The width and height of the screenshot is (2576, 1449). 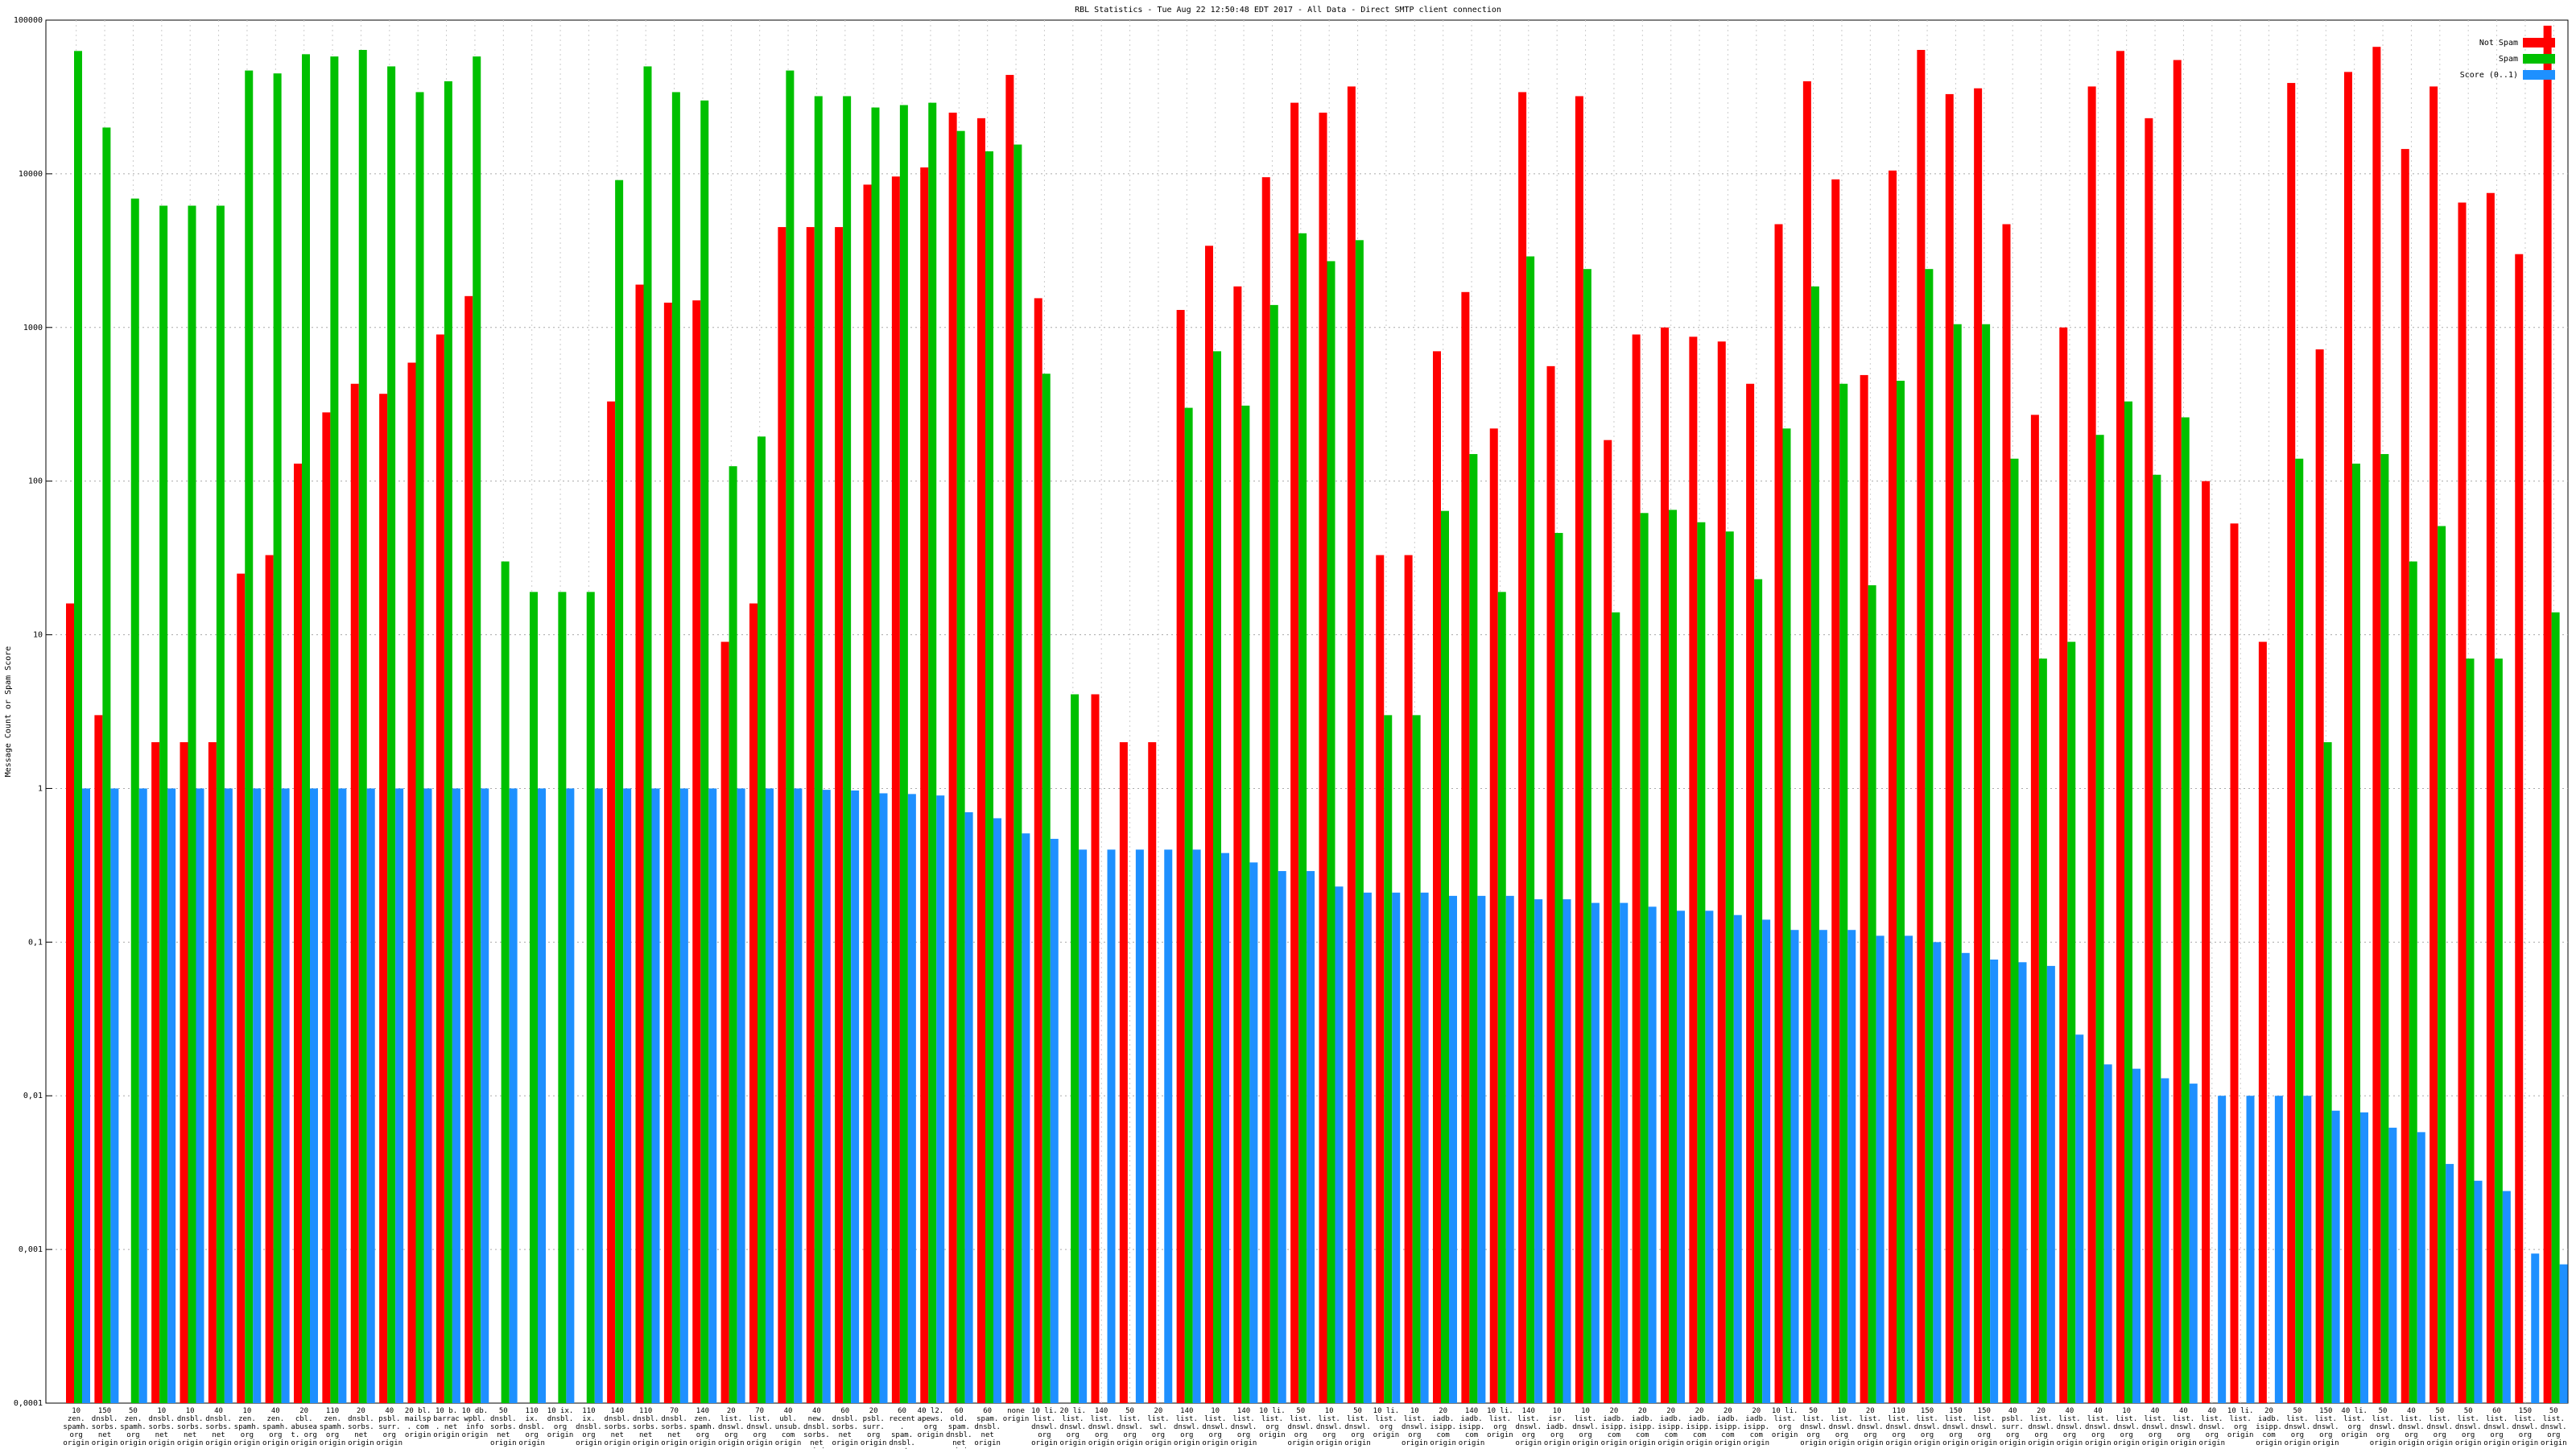 What do you see at coordinates (1386, 1423) in the screenshot?
I see `x-tick-label: 10 li. list. org origin` at bounding box center [1386, 1423].